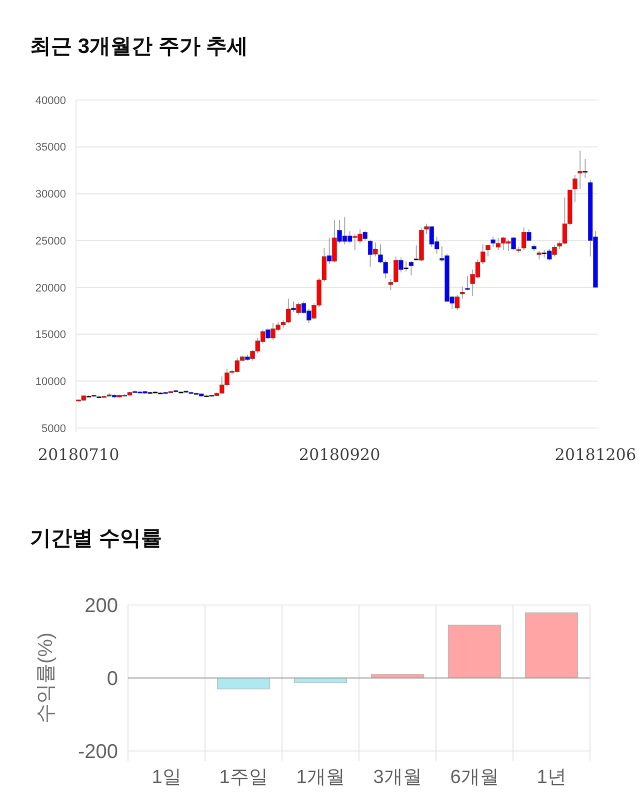 This screenshot has height=810, width=640. Describe the element at coordinates (101, 606) in the screenshot. I see `y-tick-label: 200` at that location.